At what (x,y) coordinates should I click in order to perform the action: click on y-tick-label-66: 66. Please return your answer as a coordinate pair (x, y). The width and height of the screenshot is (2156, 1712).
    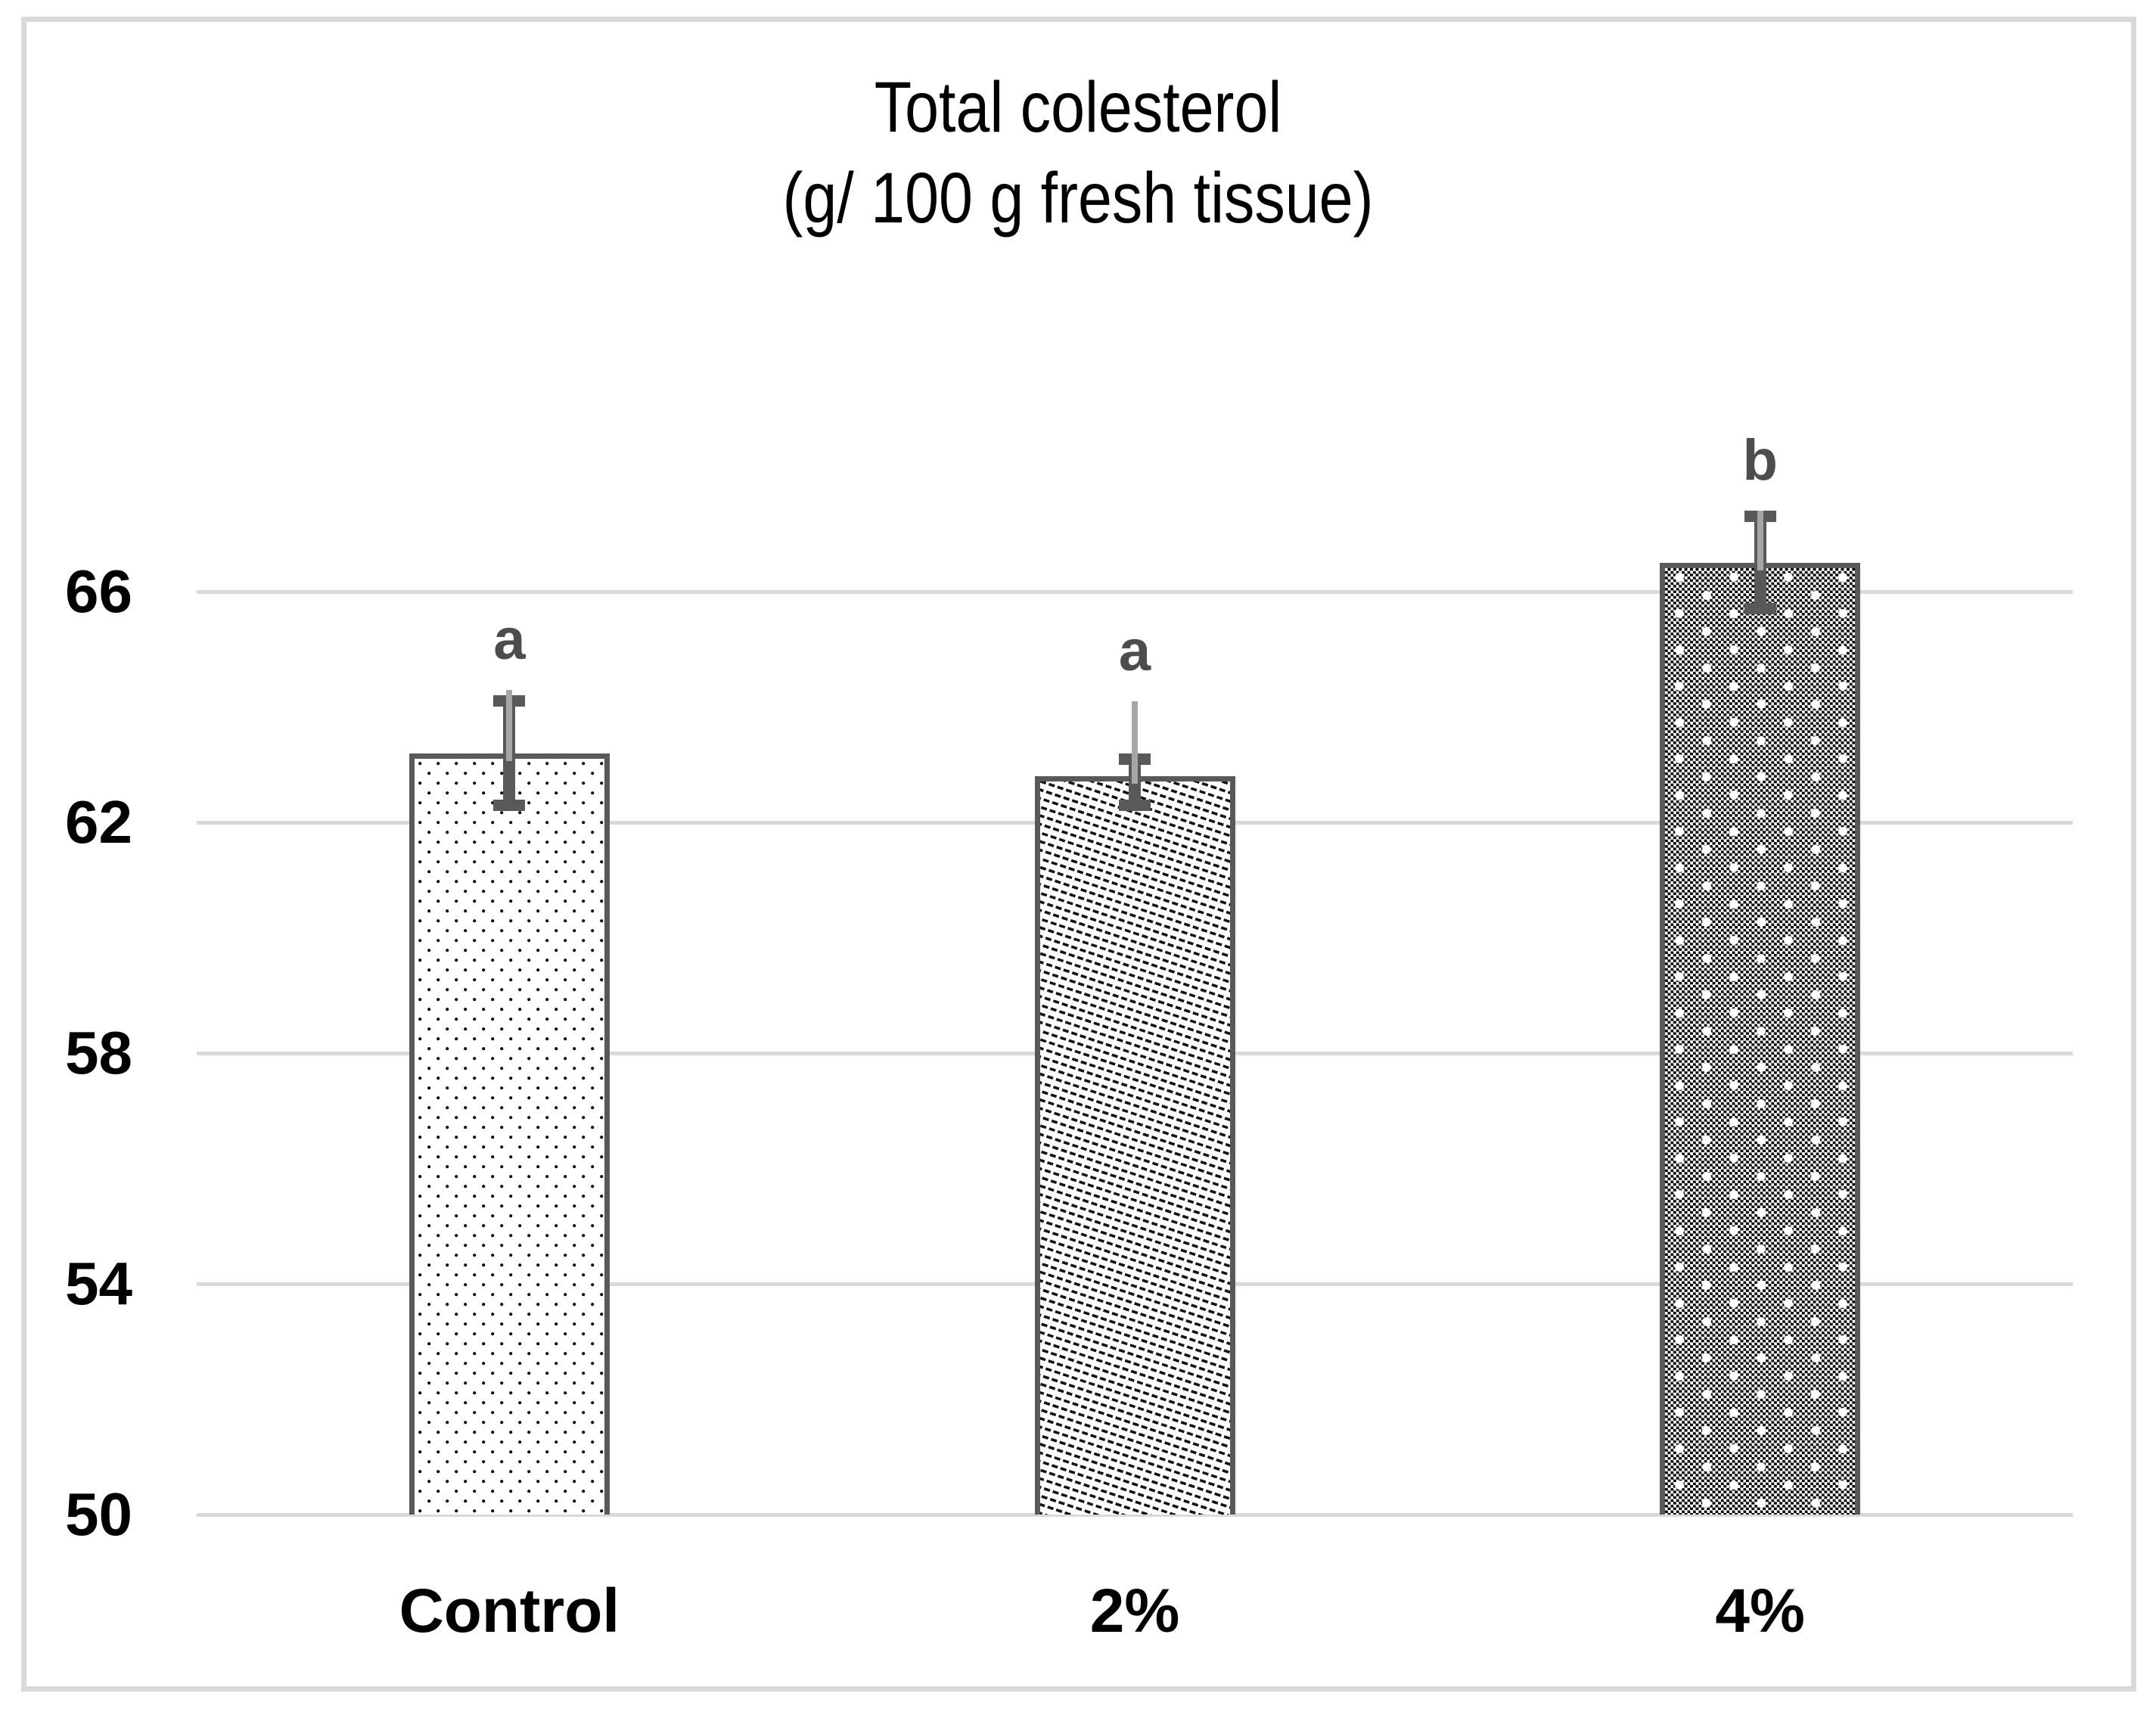
    Looking at the image, I should click on (98, 591).